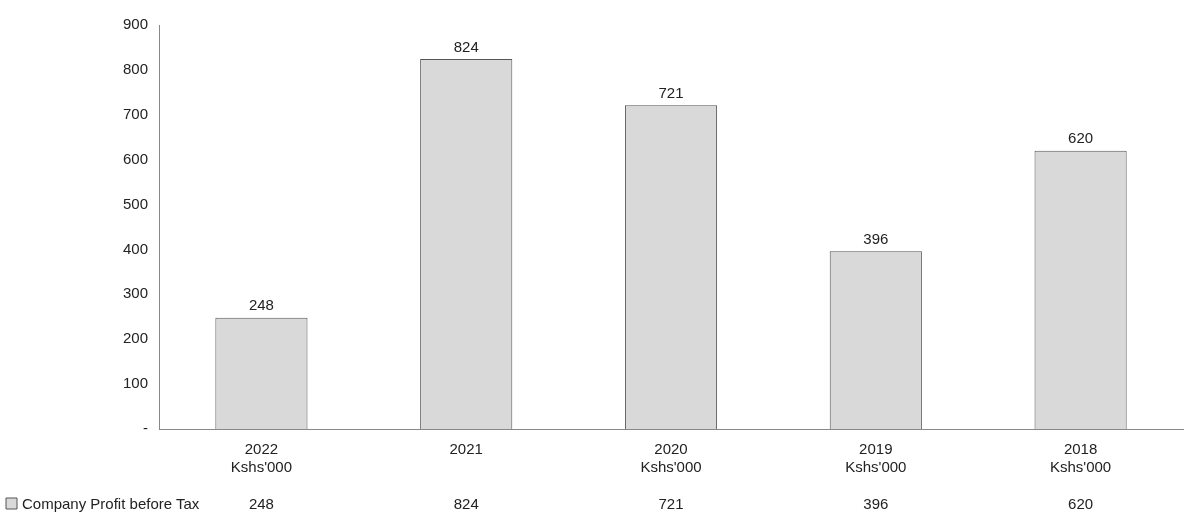  Describe the element at coordinates (876, 238) in the screenshot. I see `annotation: 396` at that location.